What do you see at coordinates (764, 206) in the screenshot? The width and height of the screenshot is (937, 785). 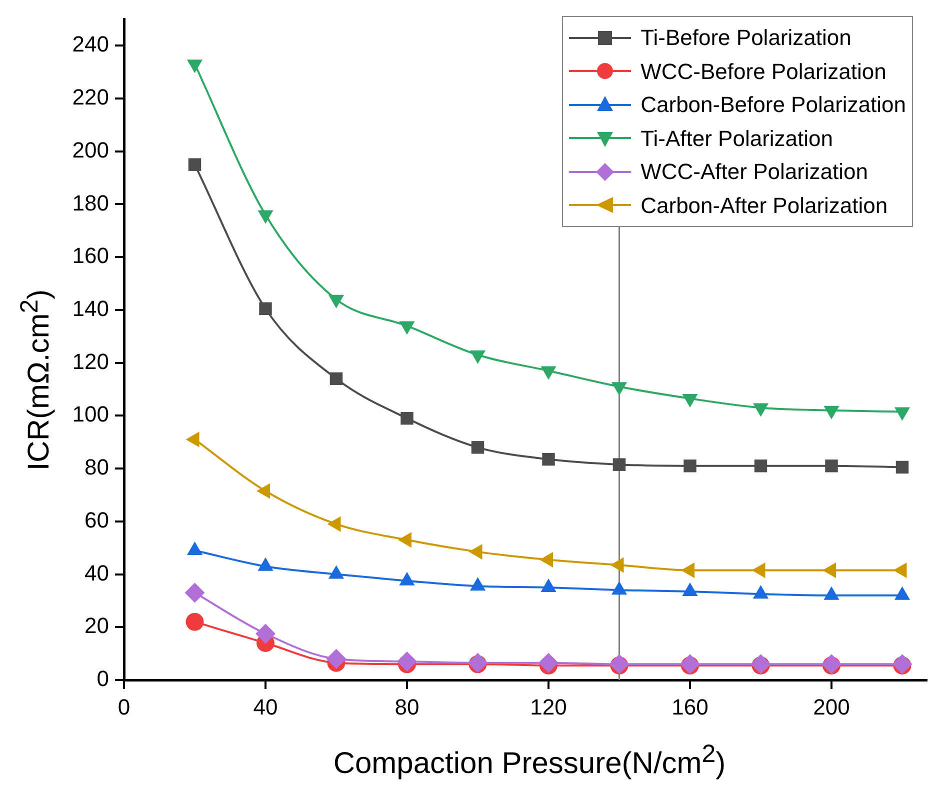 I see `legend-label: Carbon-After Polarization` at bounding box center [764, 206].